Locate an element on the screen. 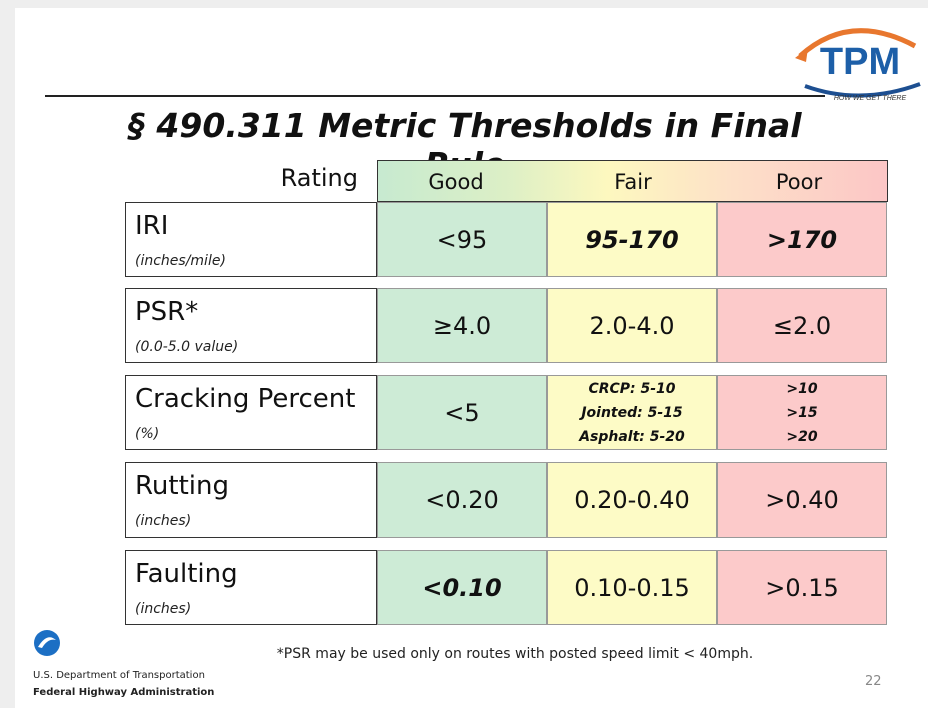 This screenshot has height=708, width=928. dot-circle is located at coordinates (47, 643).